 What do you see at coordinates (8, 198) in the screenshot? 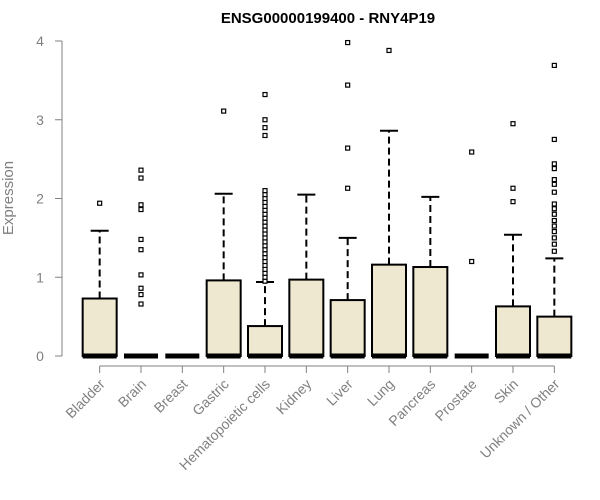
I see `y-axis-title: Expression` at bounding box center [8, 198].